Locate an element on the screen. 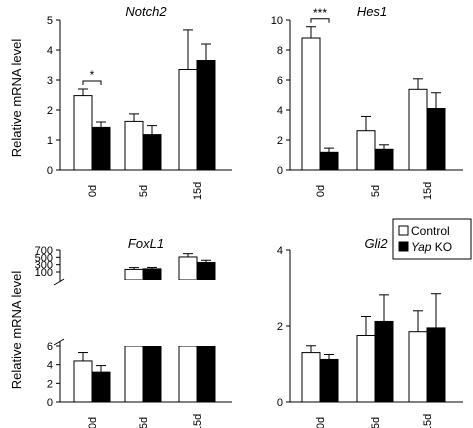 Image resolution: width=473 pixels, height=428 pixels. legend-label-ko-gene: Yap is located at coordinates (421, 247).